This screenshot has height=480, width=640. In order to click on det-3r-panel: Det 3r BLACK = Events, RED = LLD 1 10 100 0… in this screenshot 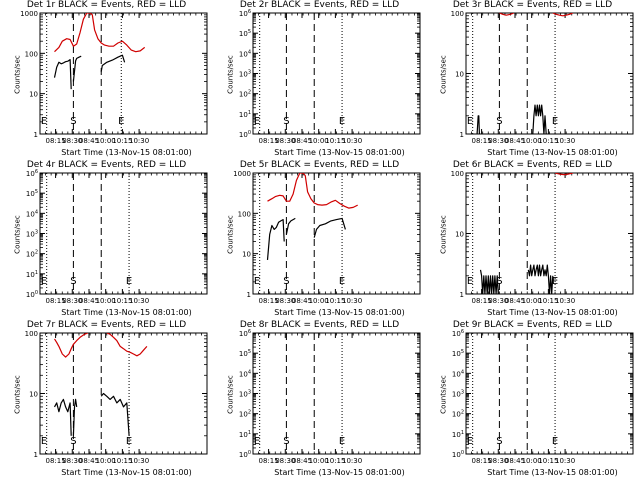, I will do `click(532, 80)`.